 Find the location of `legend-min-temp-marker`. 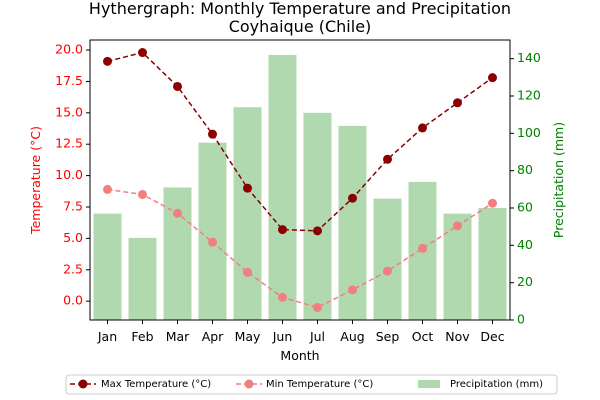

legend-min-temp-marker is located at coordinates (249, 384).